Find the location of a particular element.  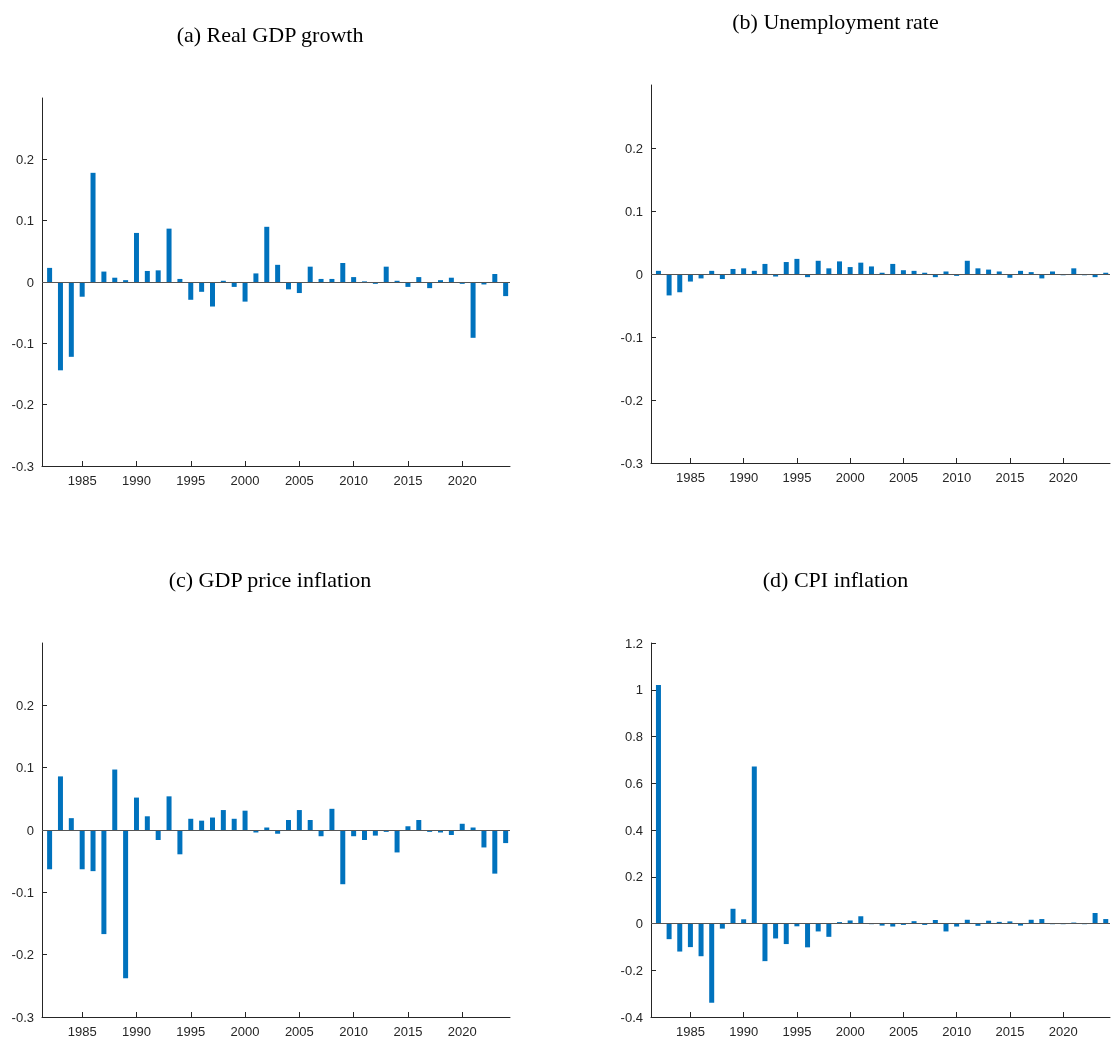

y-tick-label: -0.4 is located at coordinates (631, 1017).